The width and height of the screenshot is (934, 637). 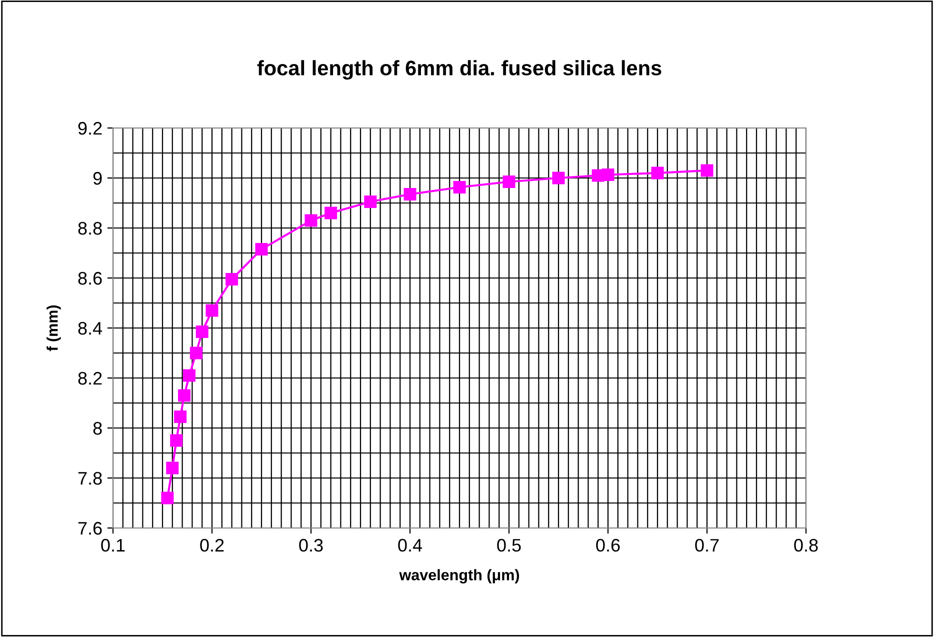 I want to click on x-tick-label: 0.2, so click(x=212, y=545).